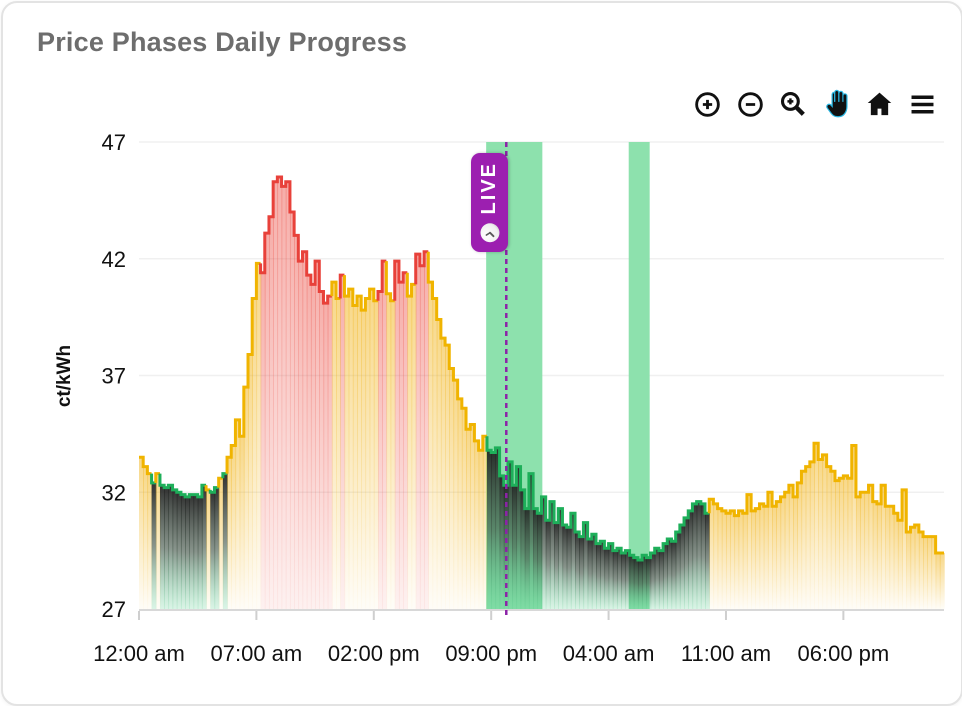  Describe the element at coordinates (114, 259) in the screenshot. I see `y-tick-label: 42` at that location.